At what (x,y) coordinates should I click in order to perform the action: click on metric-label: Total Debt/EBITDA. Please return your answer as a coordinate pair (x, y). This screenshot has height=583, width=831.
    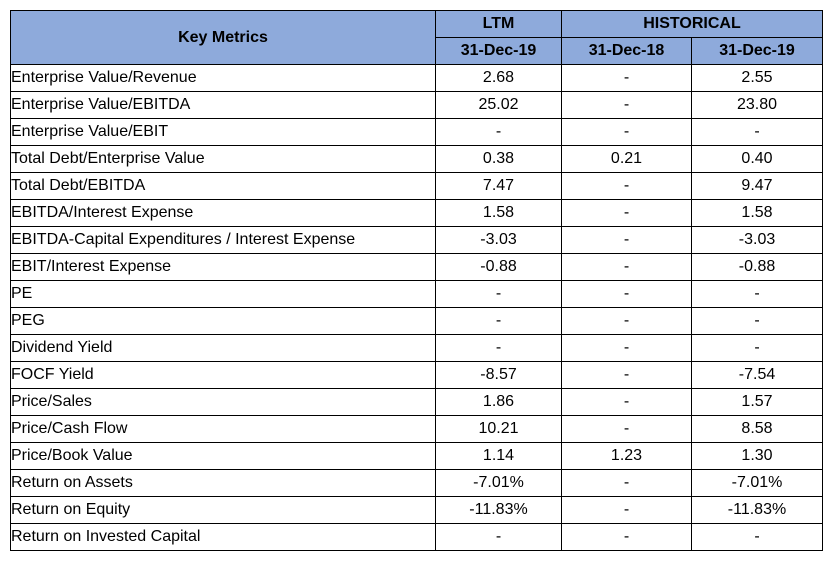
    Looking at the image, I should click on (223, 186).